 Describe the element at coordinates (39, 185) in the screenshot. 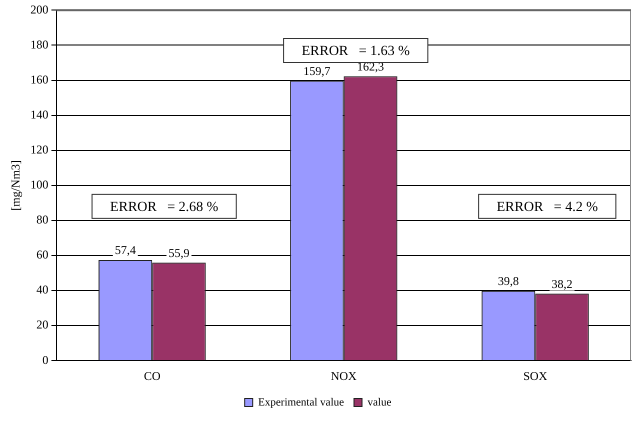

I see `y-tick-label: 100` at that location.